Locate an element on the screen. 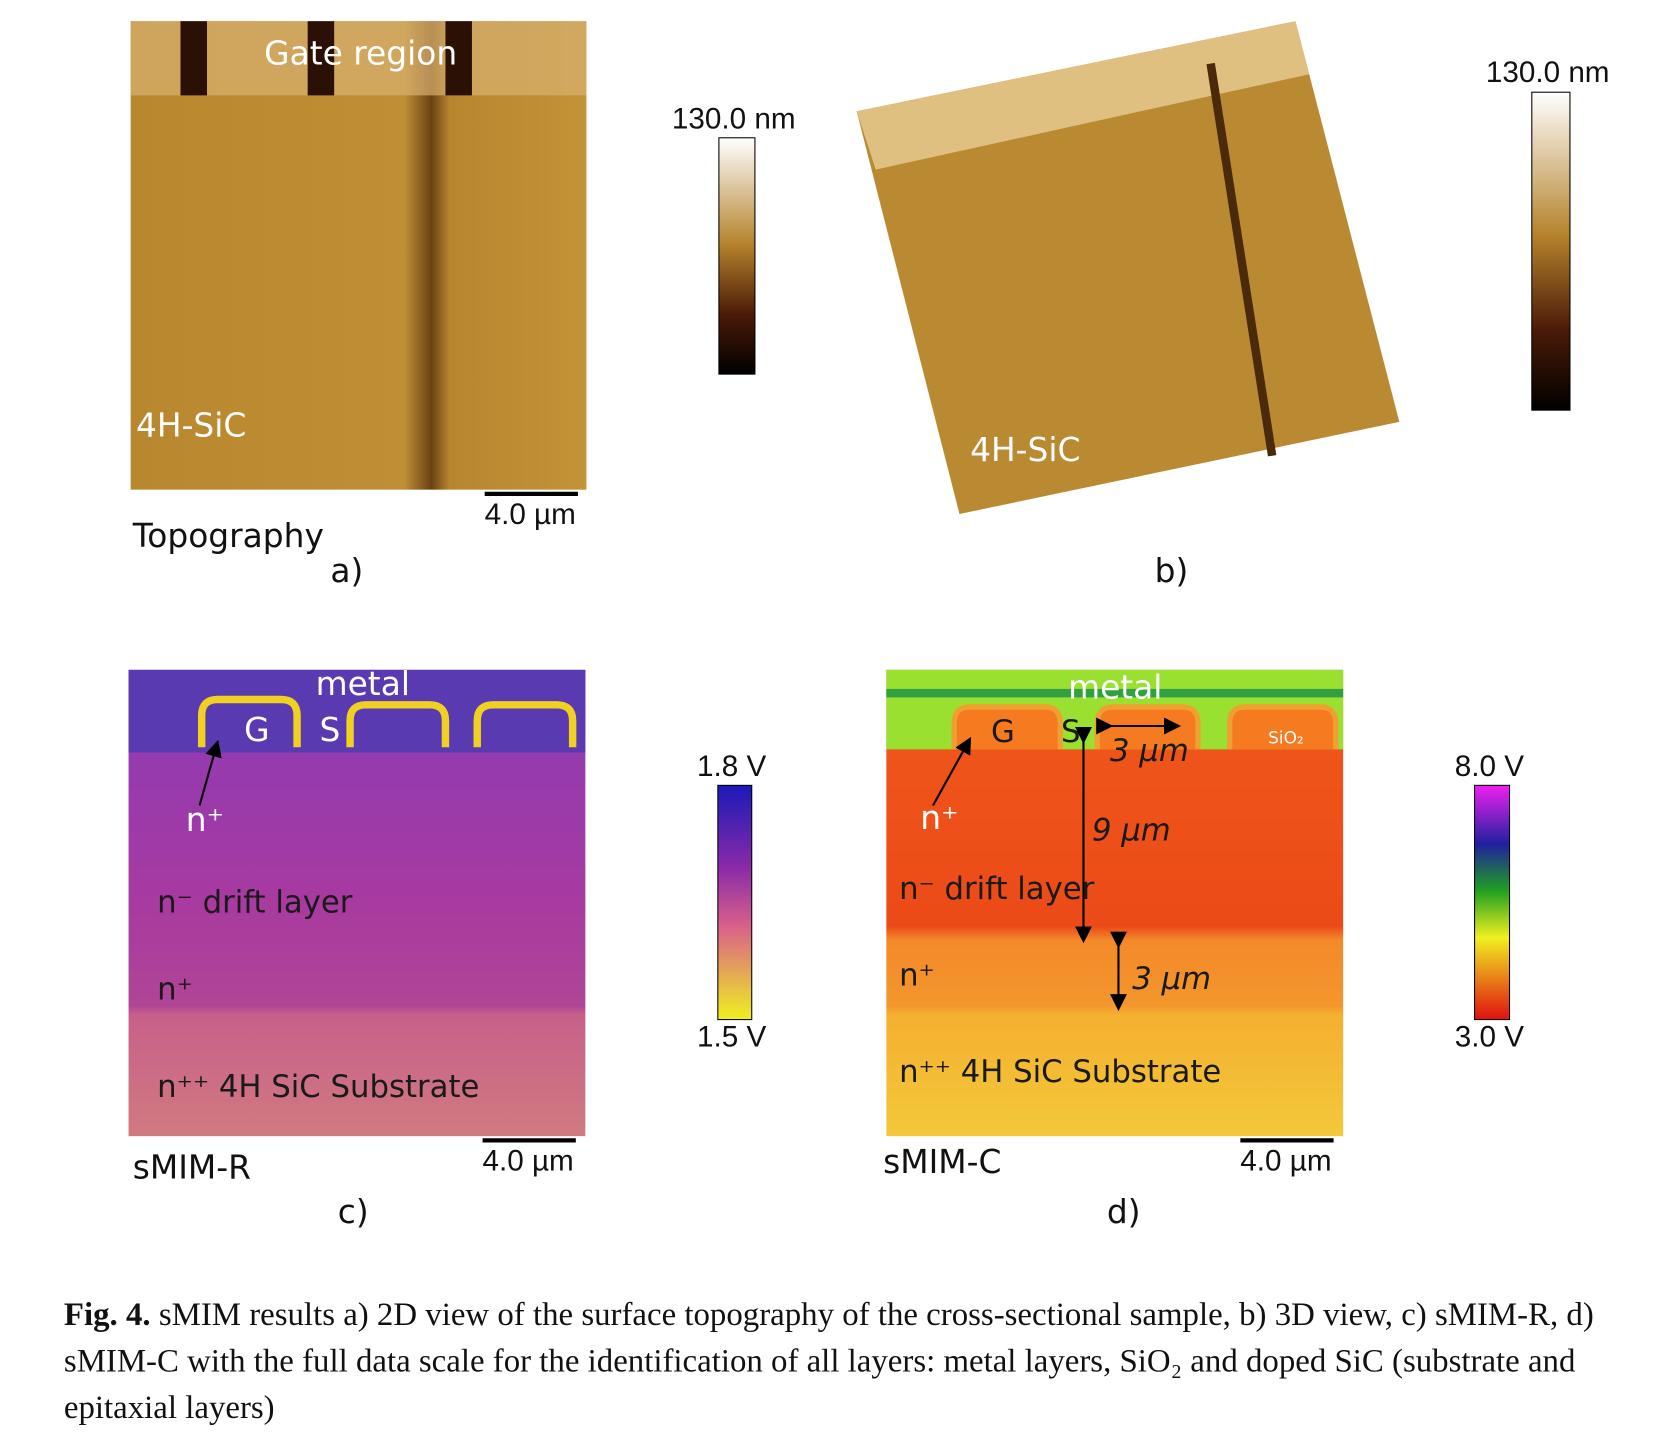  panel-name: sMIM-R is located at coordinates (192, 1168).